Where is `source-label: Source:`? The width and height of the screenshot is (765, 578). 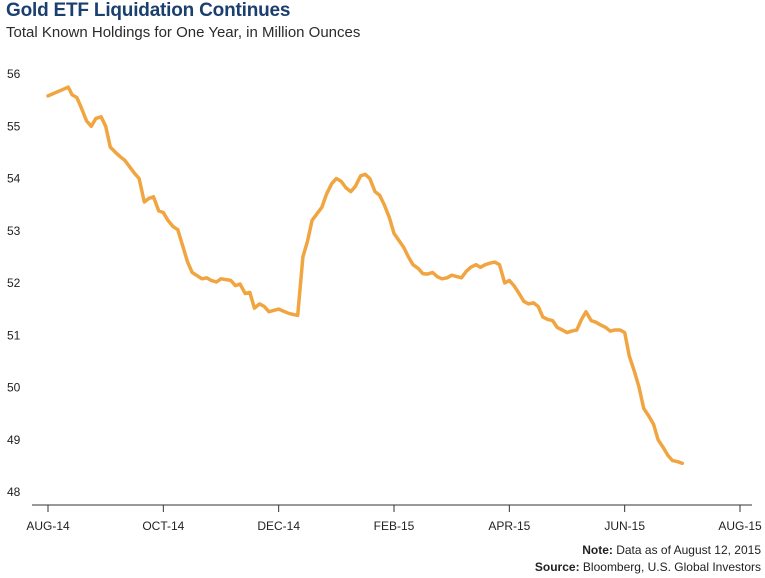
source-label: Source: is located at coordinates (557, 567).